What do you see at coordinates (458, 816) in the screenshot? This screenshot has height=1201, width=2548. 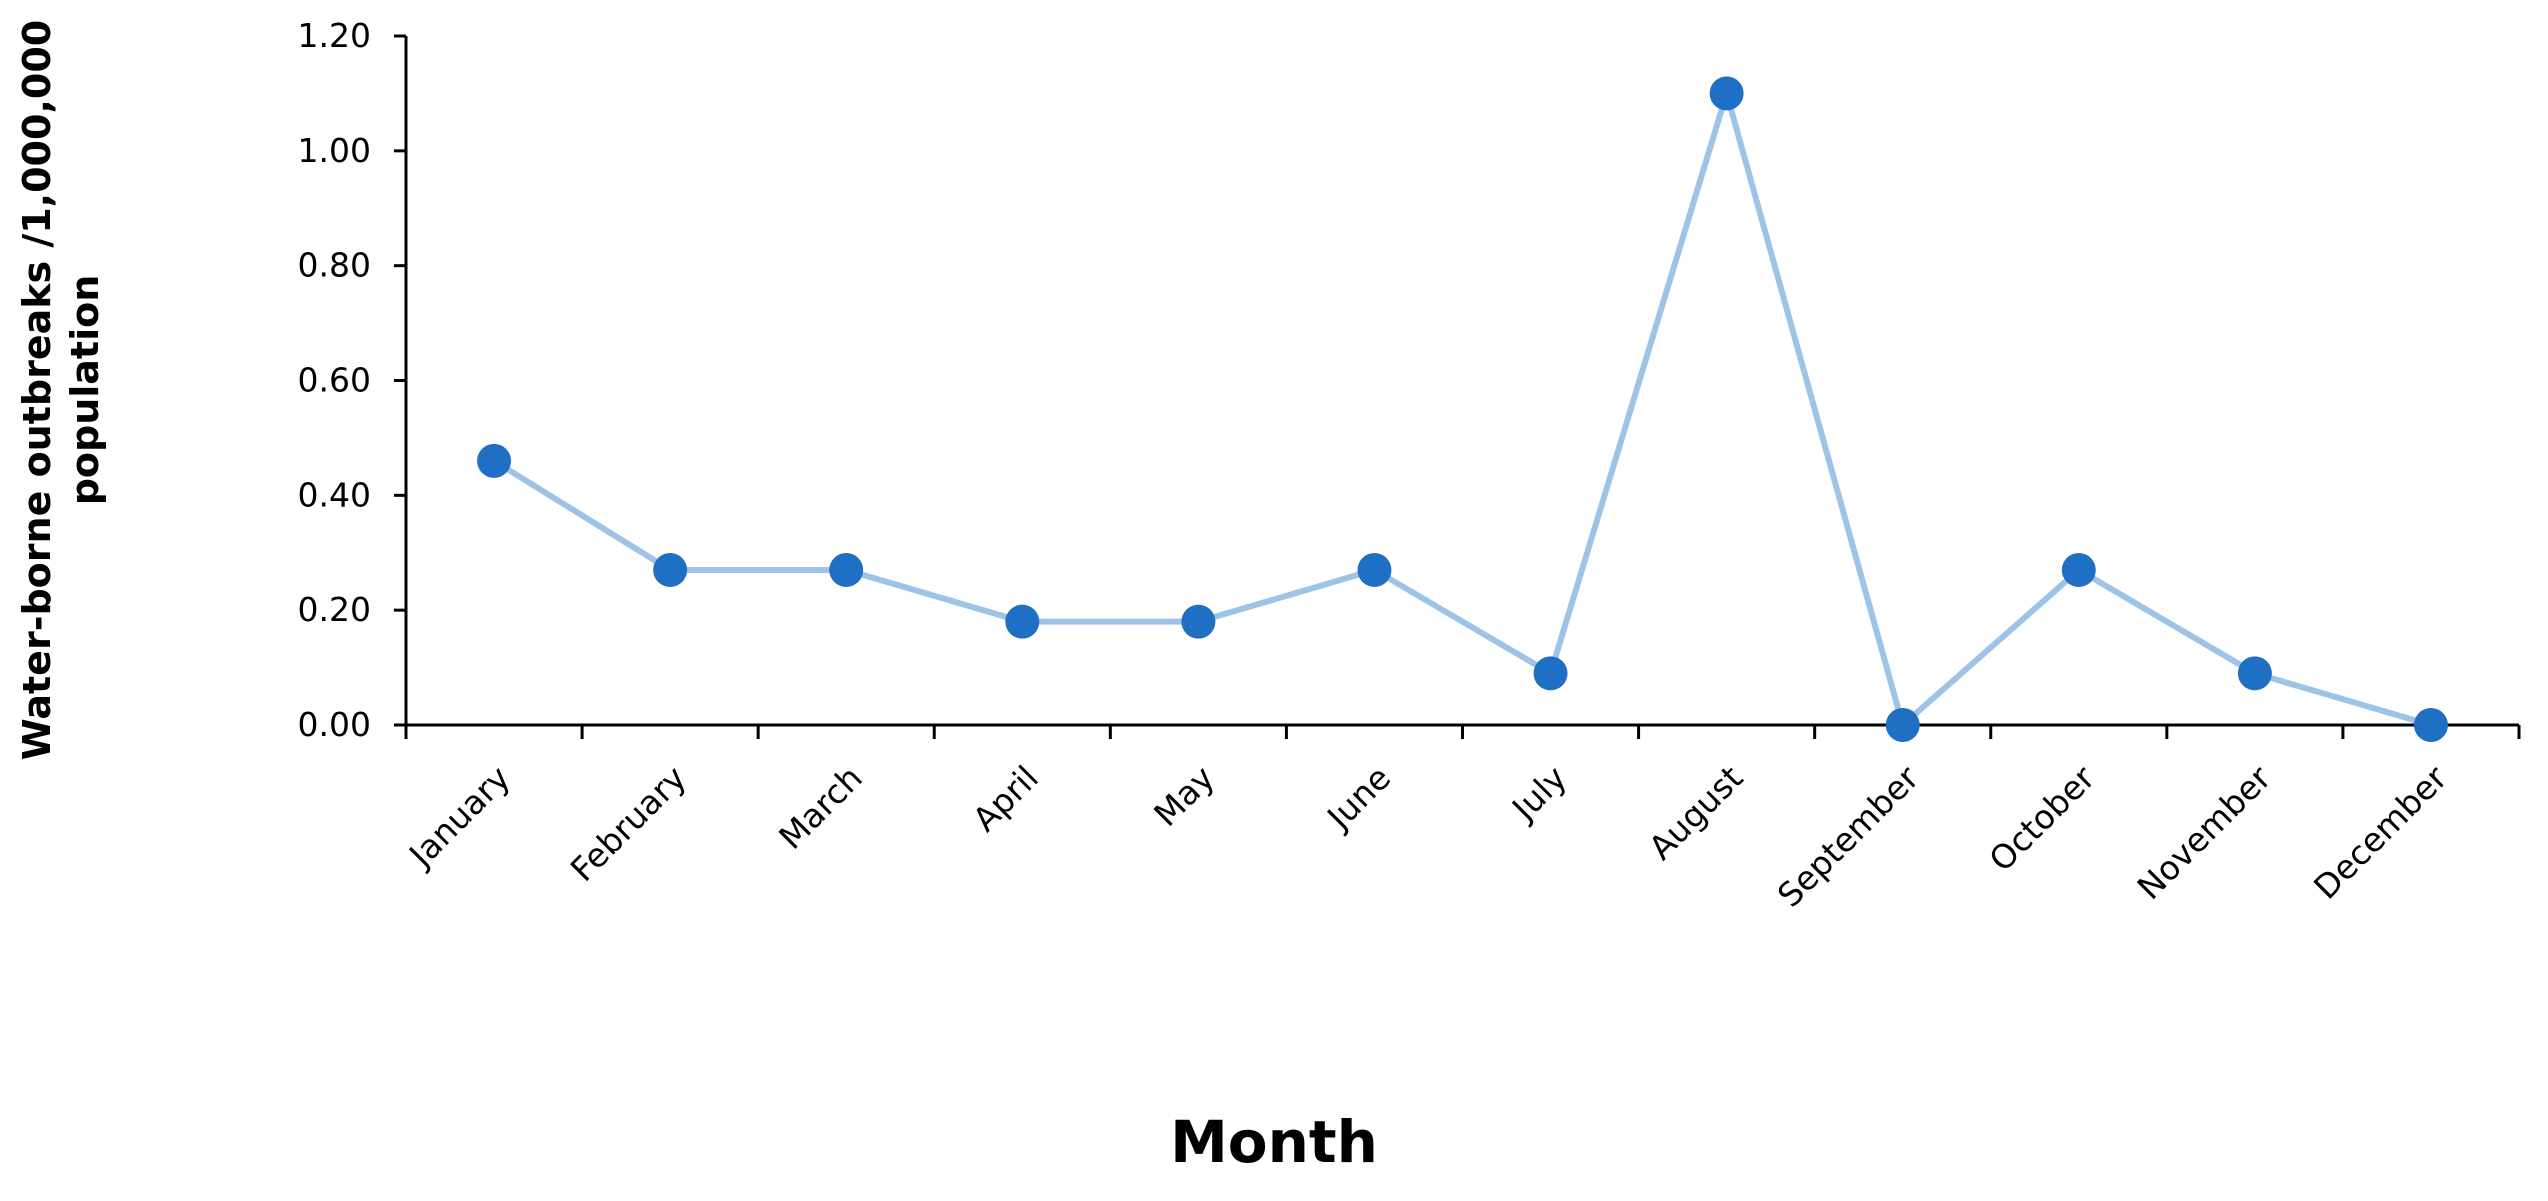 I see `x-tick-label: January` at bounding box center [458, 816].